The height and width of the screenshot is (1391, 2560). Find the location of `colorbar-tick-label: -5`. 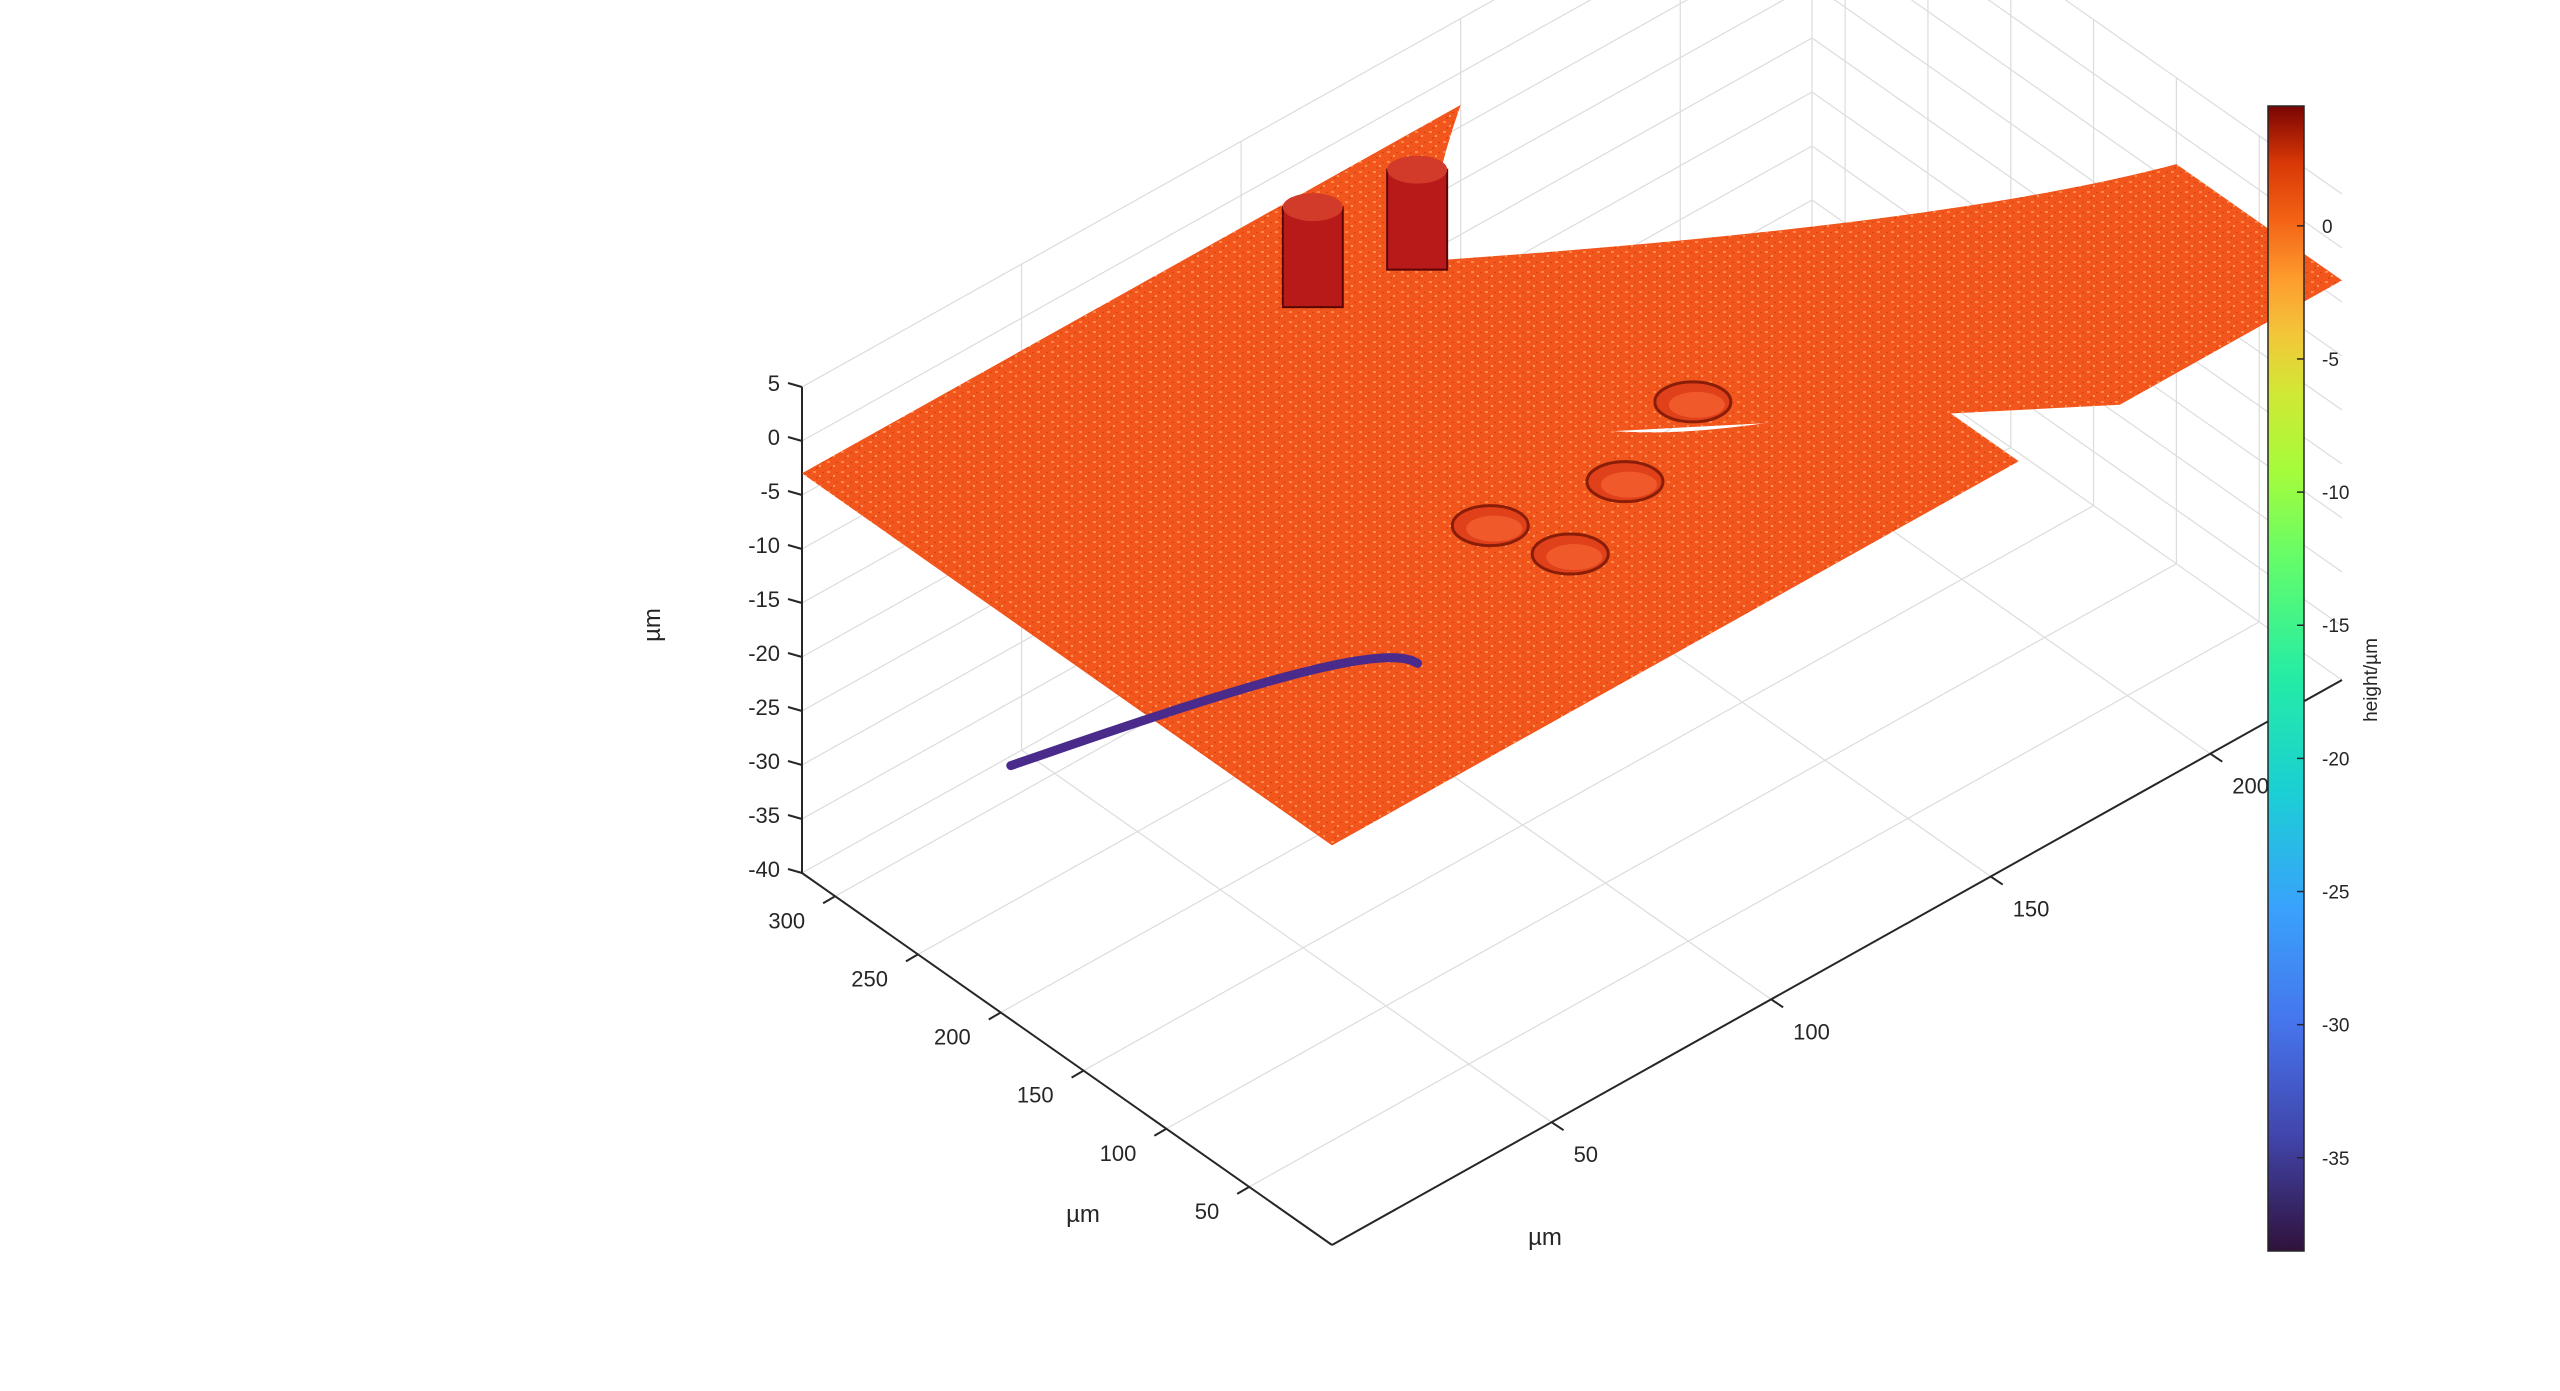

colorbar-tick-label: -5 is located at coordinates (2330, 360).